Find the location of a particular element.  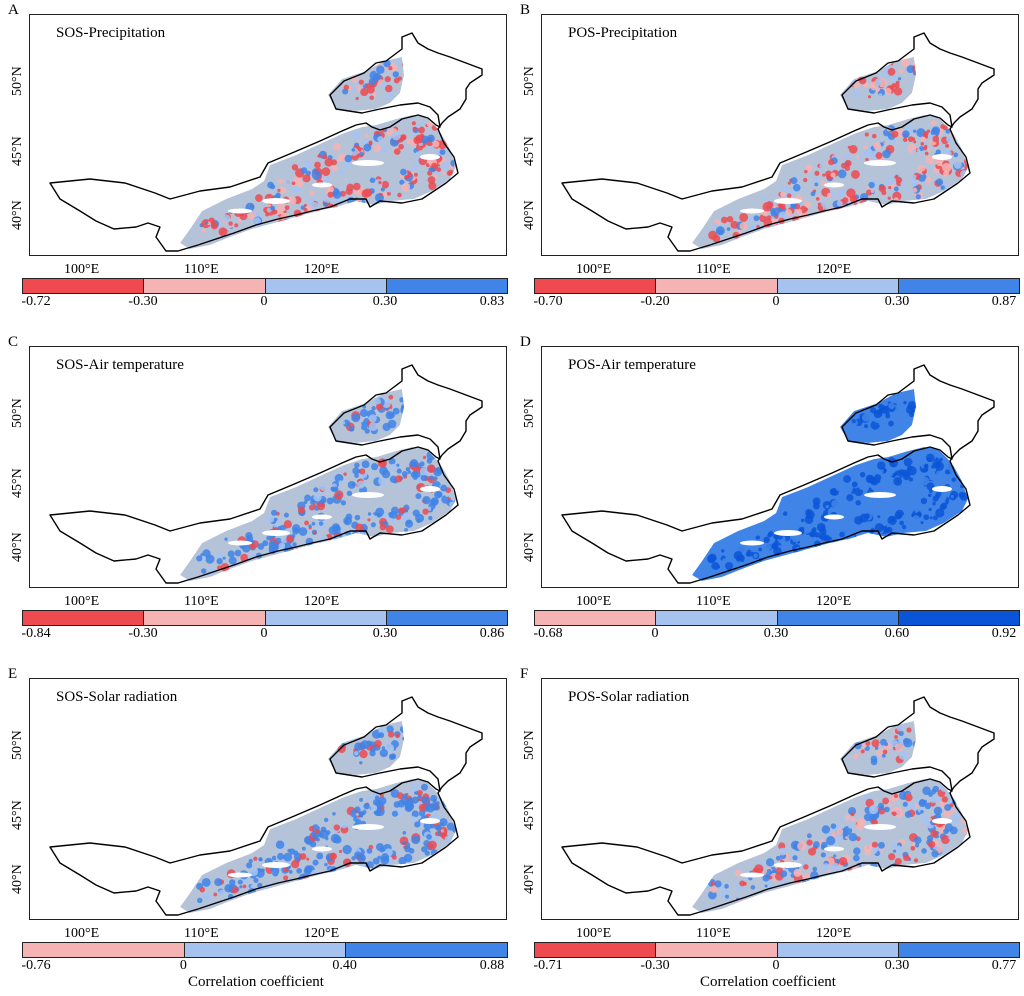

panel-title: POS-Precipitation is located at coordinates (623, 33).